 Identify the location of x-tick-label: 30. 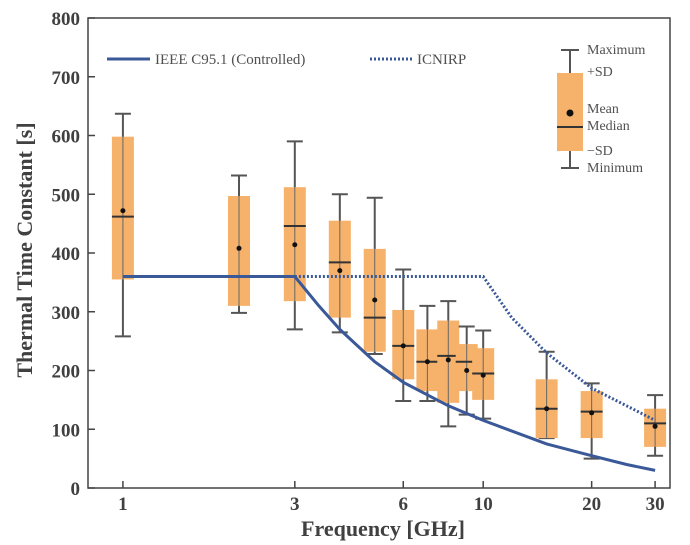
(655, 504).